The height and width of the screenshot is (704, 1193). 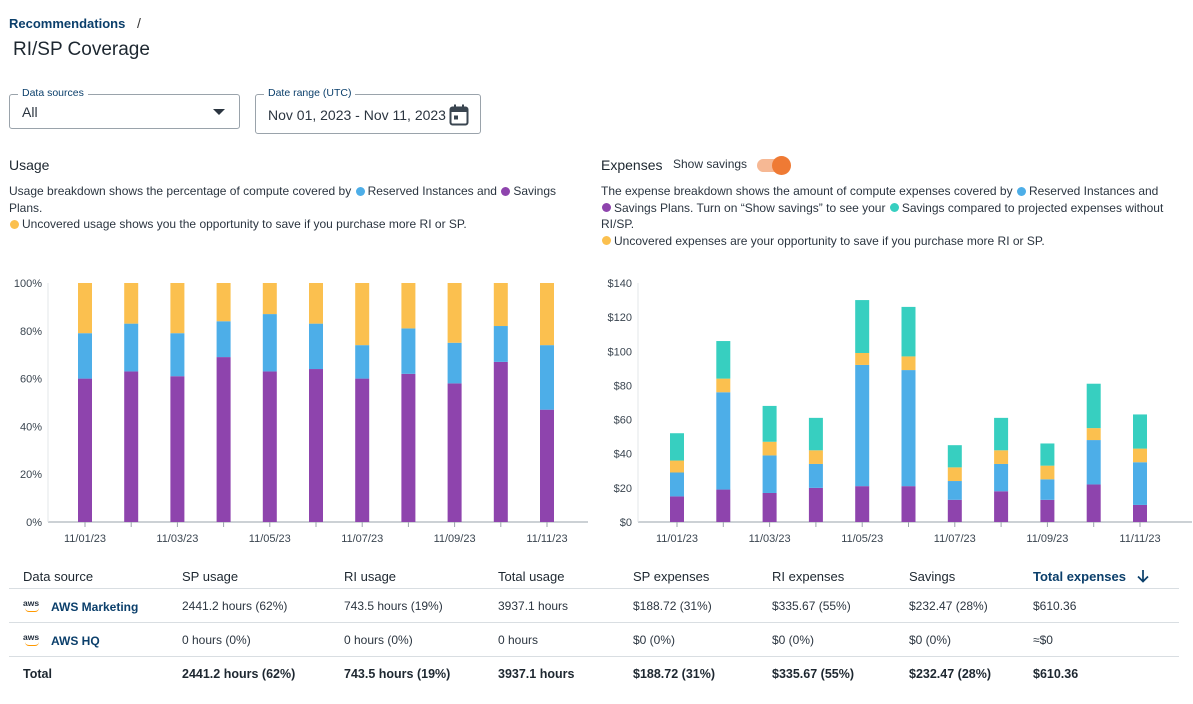 What do you see at coordinates (30, 112) in the screenshot?
I see `data-sources-value: All` at bounding box center [30, 112].